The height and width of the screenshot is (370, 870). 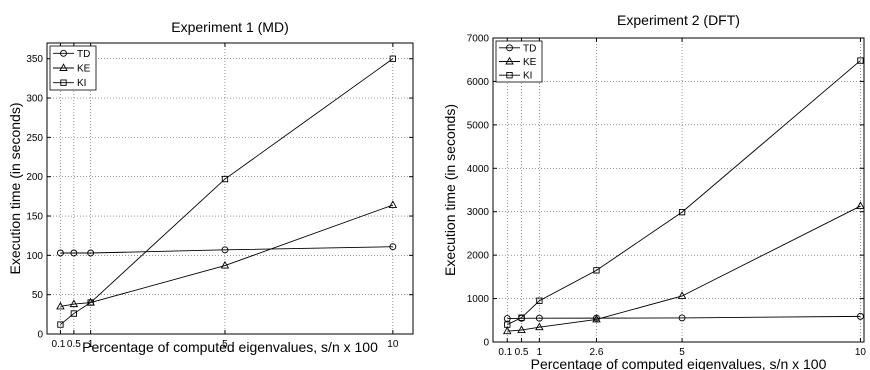 I want to click on y-tick-label: 3000, so click(x=478, y=212).